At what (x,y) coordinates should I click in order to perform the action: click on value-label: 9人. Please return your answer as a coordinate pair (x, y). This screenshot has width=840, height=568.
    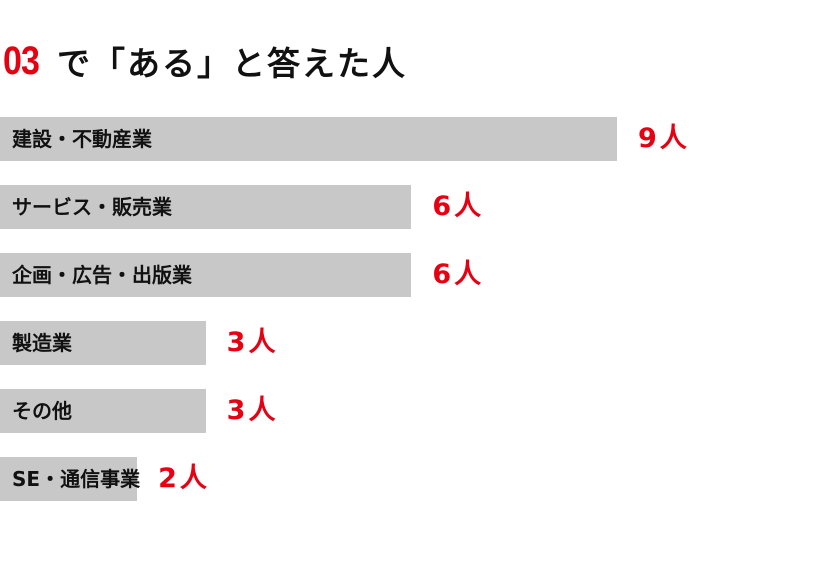
    Looking at the image, I should click on (664, 138).